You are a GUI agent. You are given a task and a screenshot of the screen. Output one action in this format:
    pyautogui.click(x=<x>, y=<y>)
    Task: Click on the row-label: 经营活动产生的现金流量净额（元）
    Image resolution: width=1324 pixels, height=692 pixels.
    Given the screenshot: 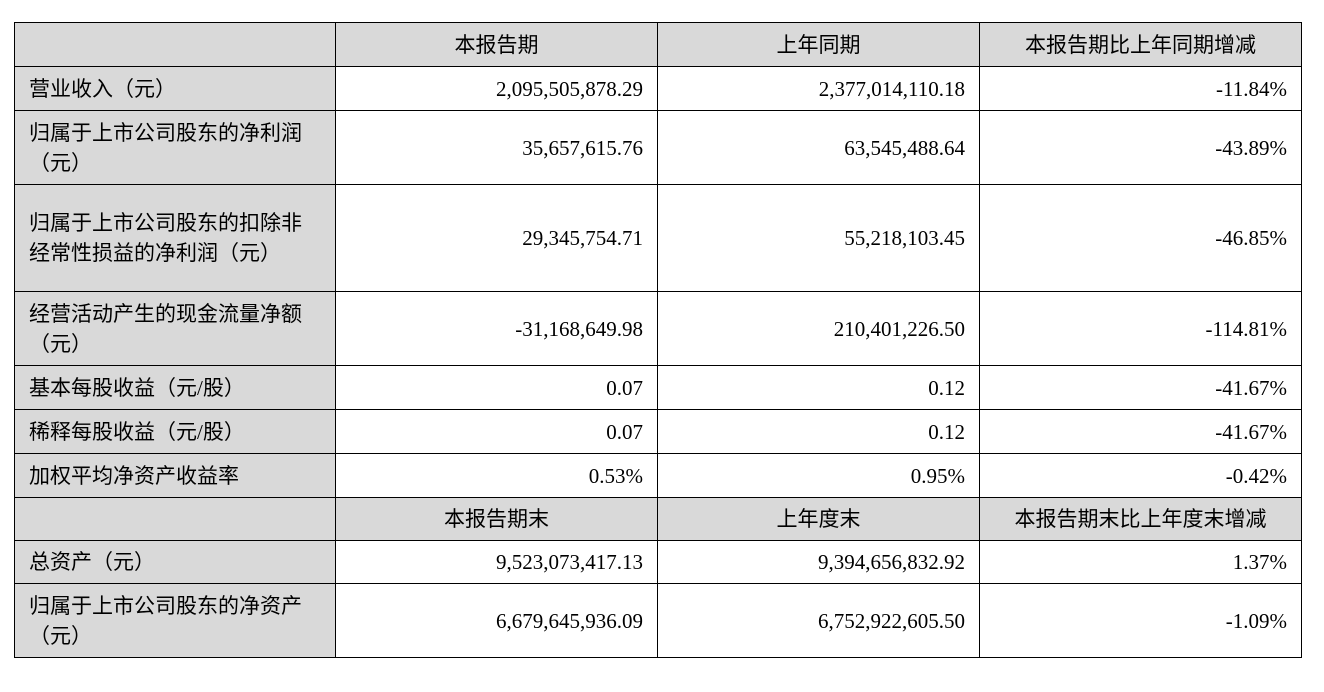 What is the action you would take?
    pyautogui.click(x=175, y=328)
    